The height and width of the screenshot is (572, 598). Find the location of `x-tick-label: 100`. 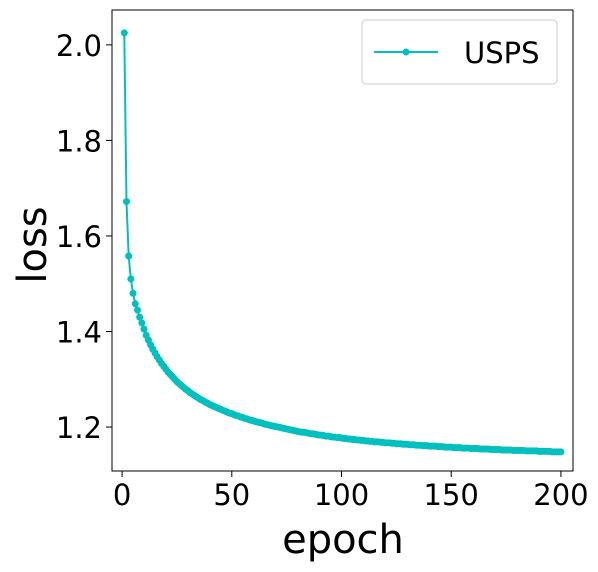

x-tick-label: 100 is located at coordinates (341, 495).